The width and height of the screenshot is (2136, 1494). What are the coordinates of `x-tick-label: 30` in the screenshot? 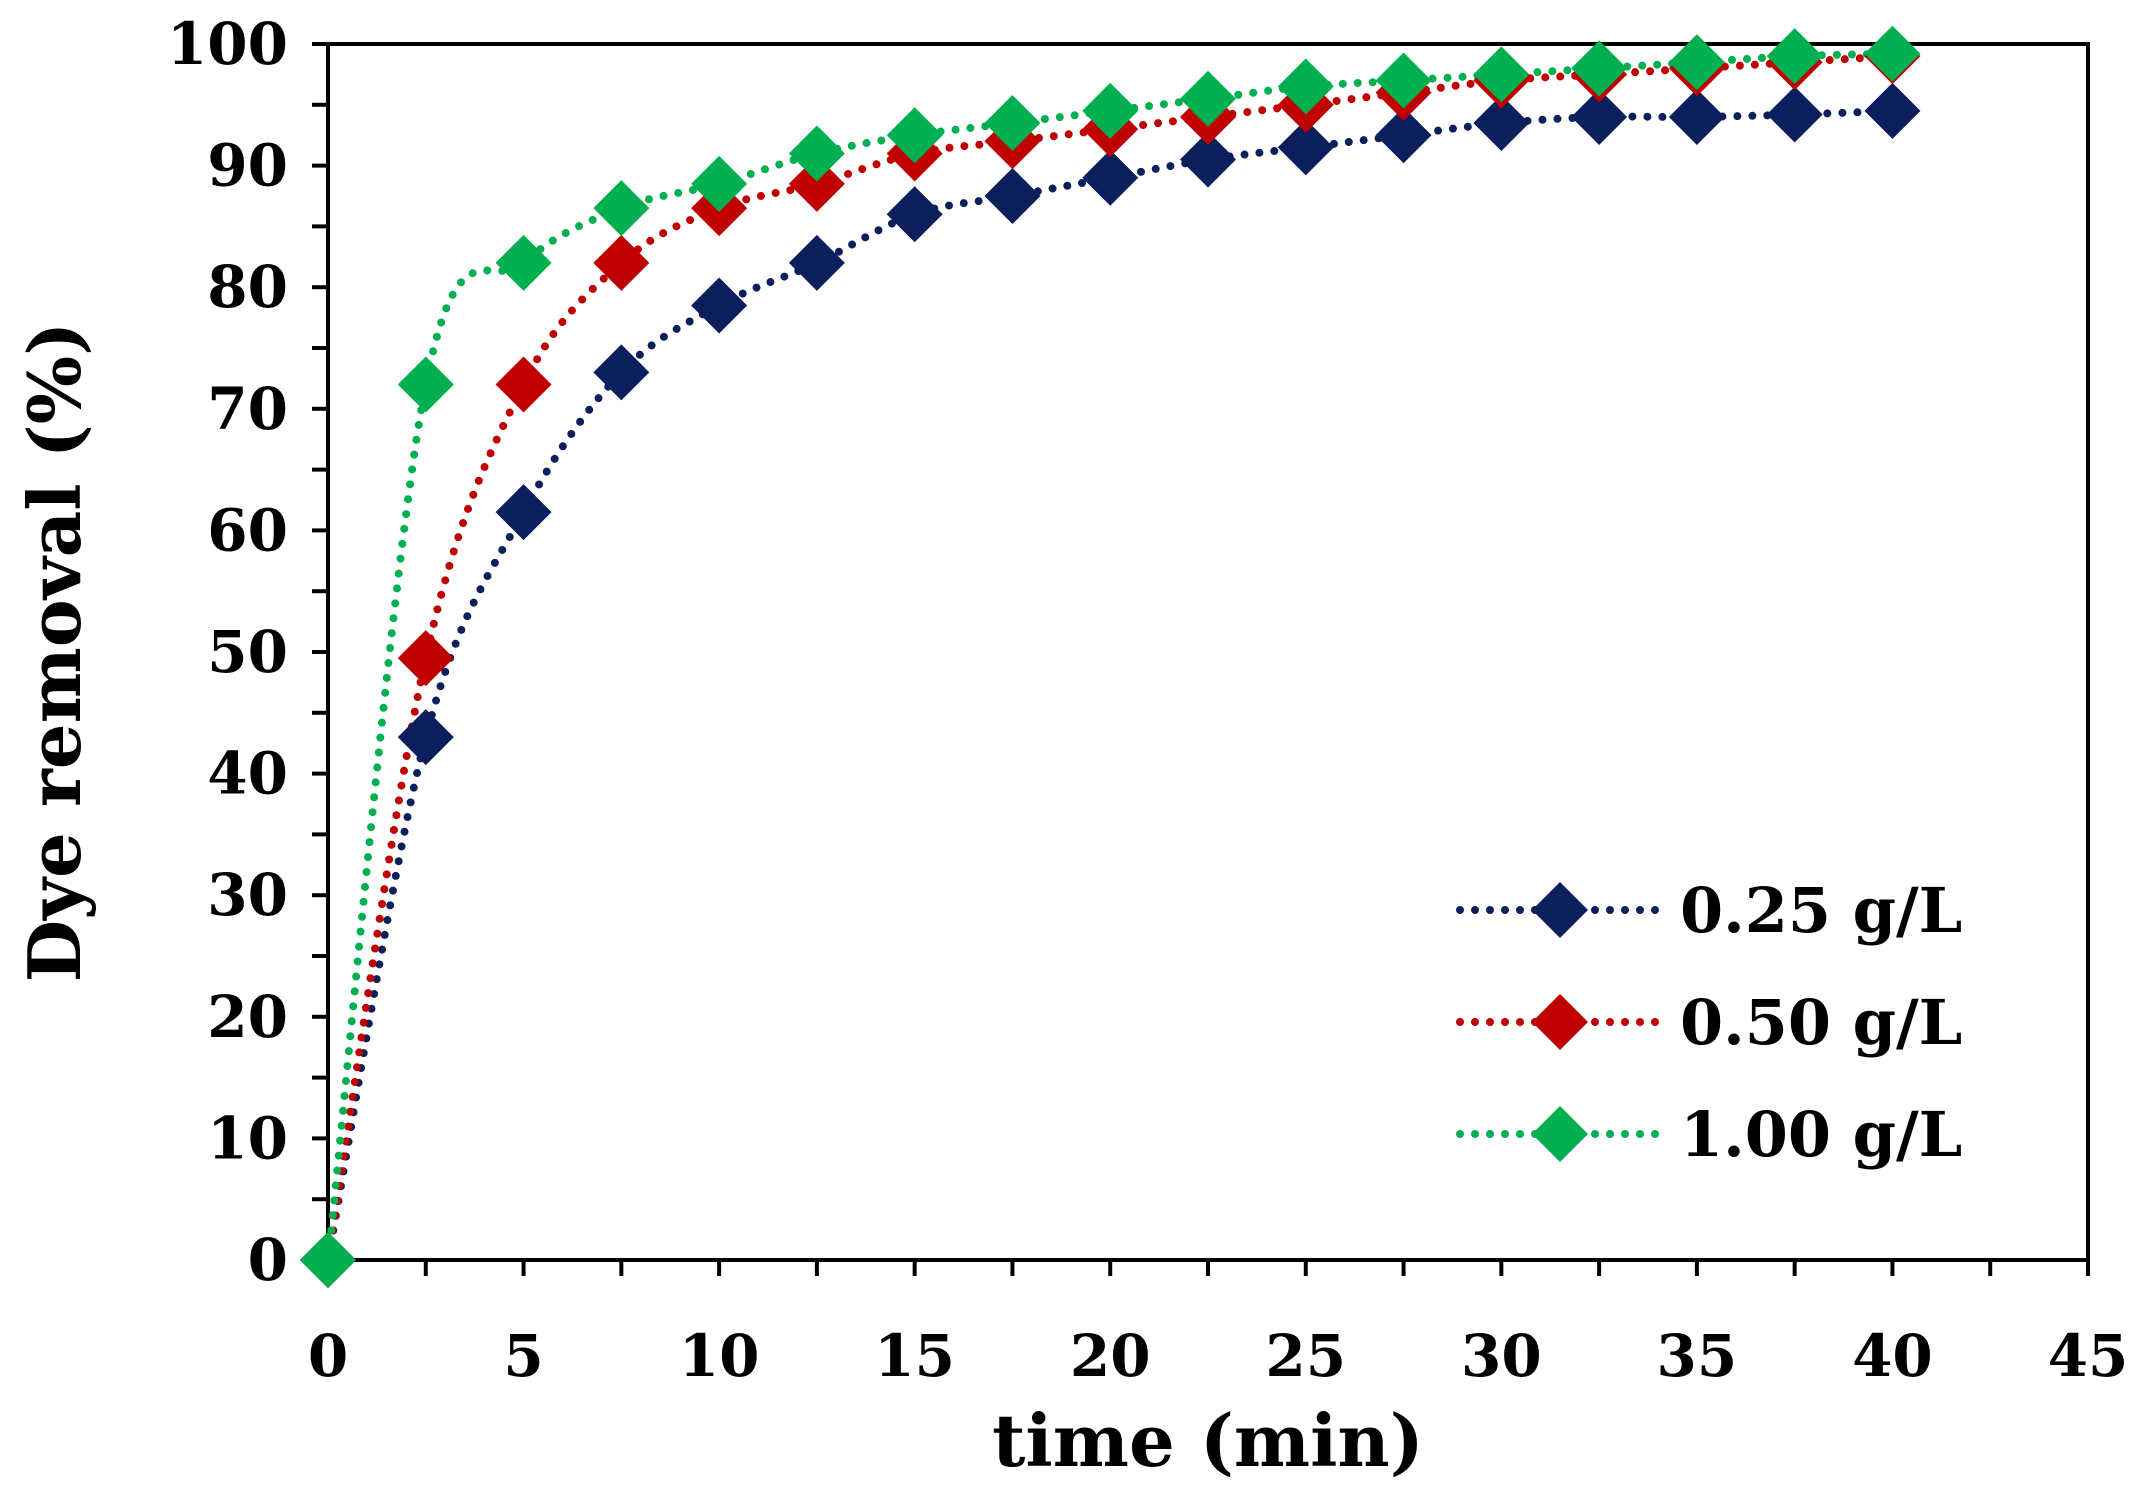 It's located at (1501, 1356).